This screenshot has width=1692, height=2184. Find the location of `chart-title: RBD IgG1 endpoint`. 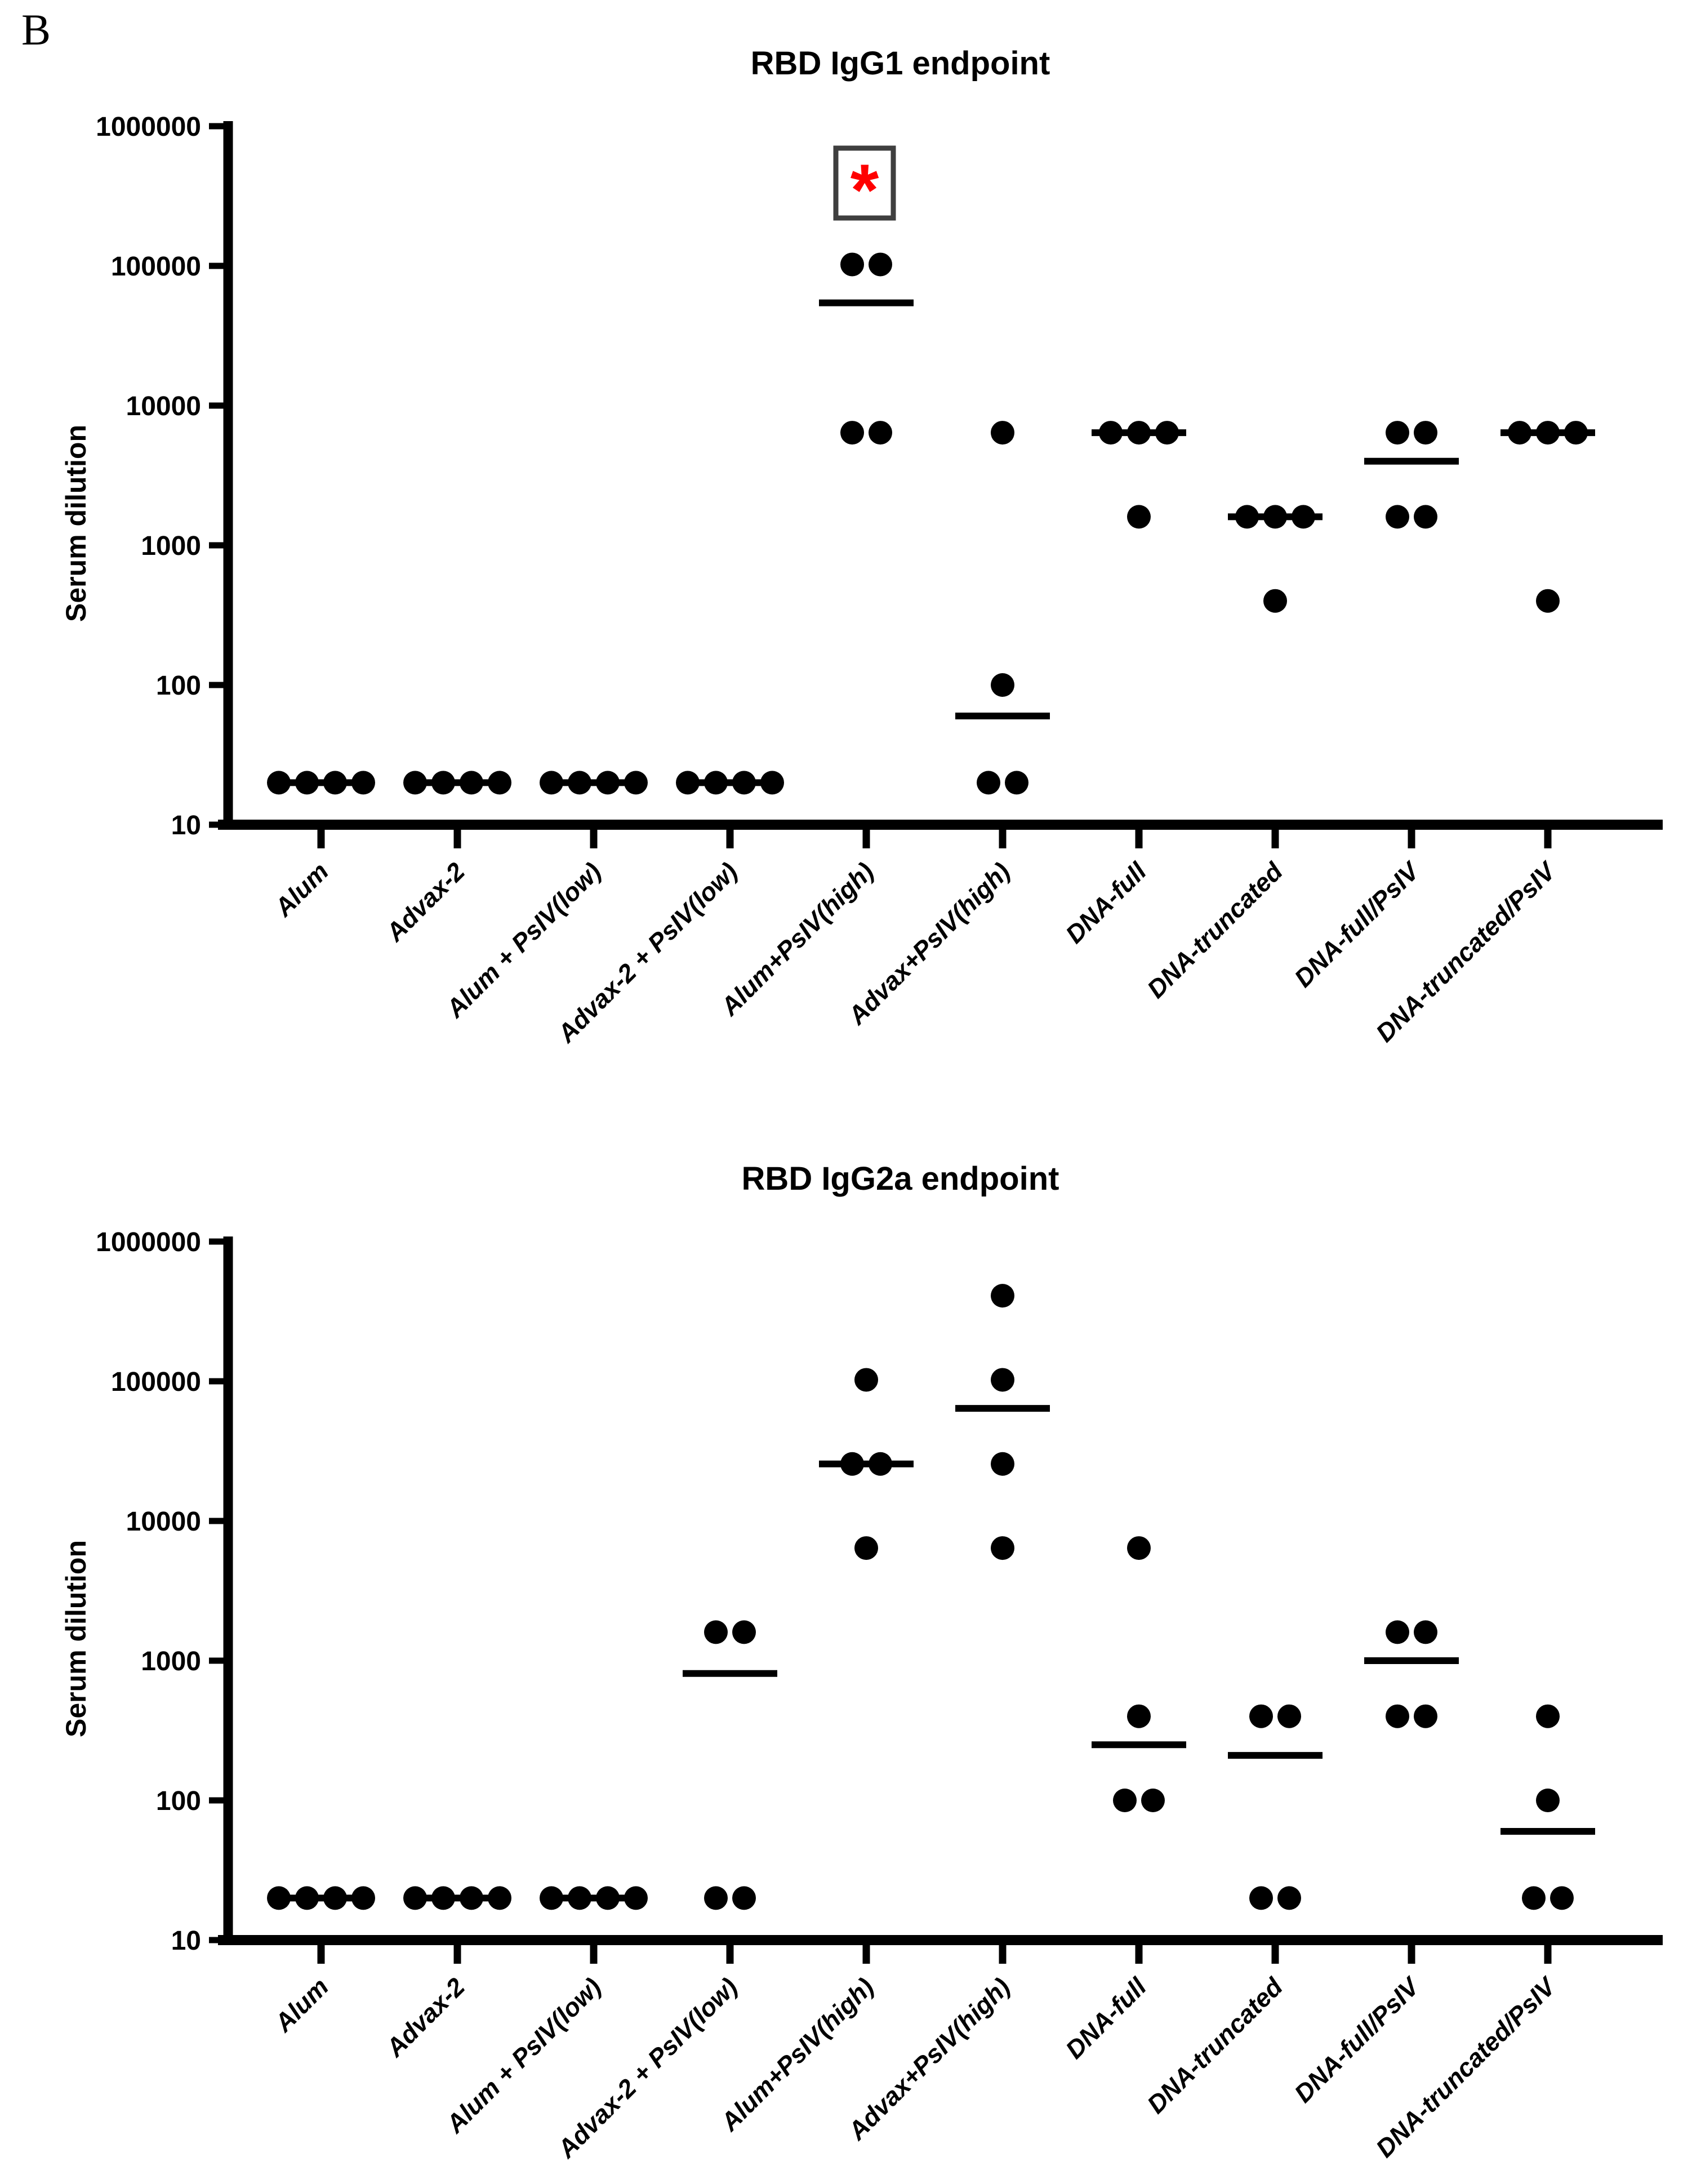

chart-title: RBD IgG1 endpoint is located at coordinates (901, 63).